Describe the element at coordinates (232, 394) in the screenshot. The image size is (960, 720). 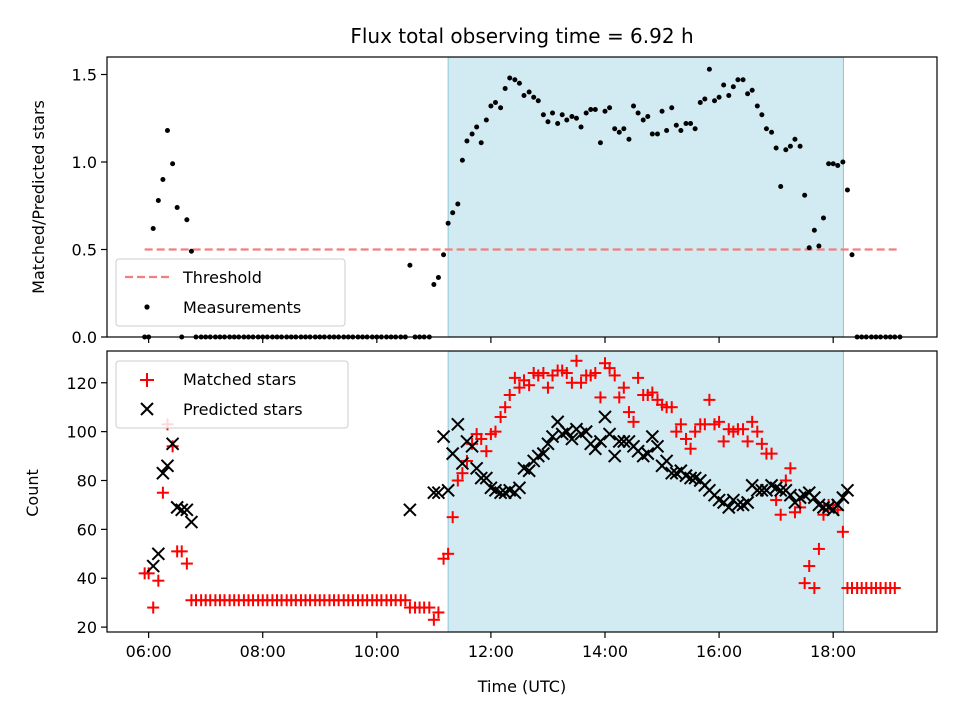
I see `bottom-legend: Matched stars Predicted stars` at that location.